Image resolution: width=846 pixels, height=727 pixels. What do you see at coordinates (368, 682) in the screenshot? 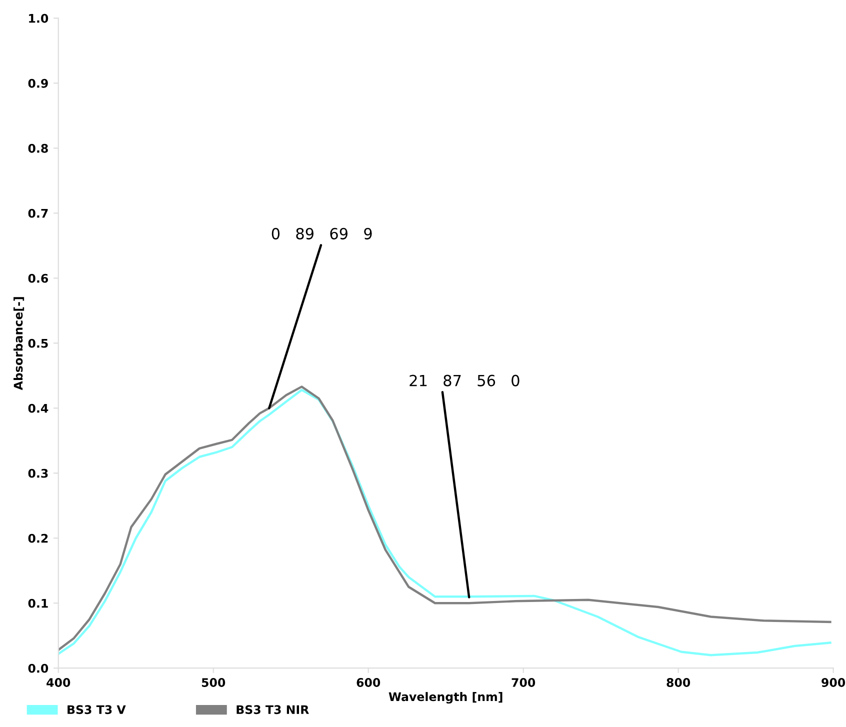
I see `x-tick-label: 600` at bounding box center [368, 682].